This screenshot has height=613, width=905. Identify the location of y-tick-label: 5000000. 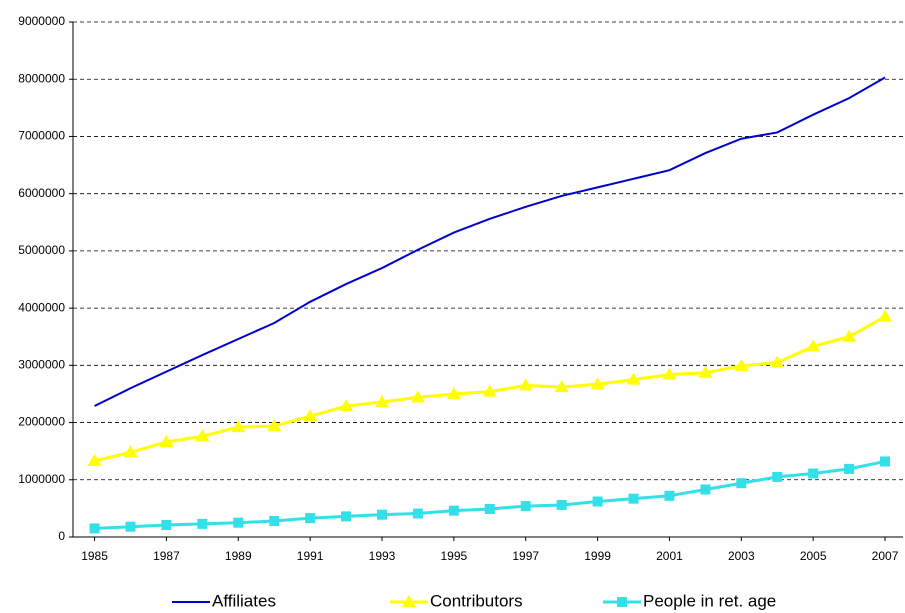
(41, 250).